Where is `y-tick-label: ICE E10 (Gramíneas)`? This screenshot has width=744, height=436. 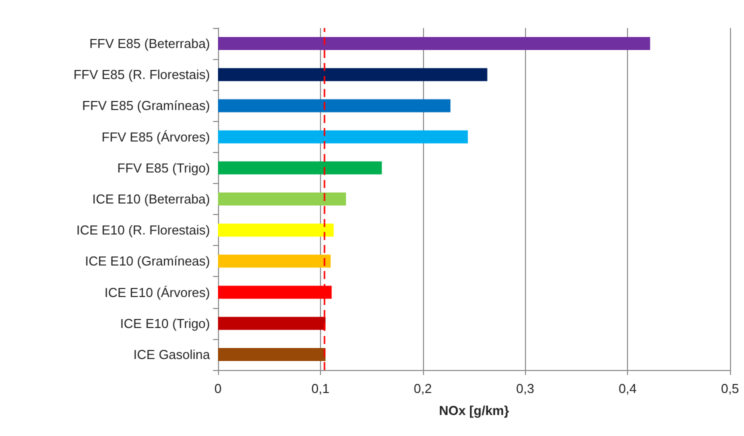
y-tick-label: ICE E10 (Gramíneas) is located at coordinates (147, 261).